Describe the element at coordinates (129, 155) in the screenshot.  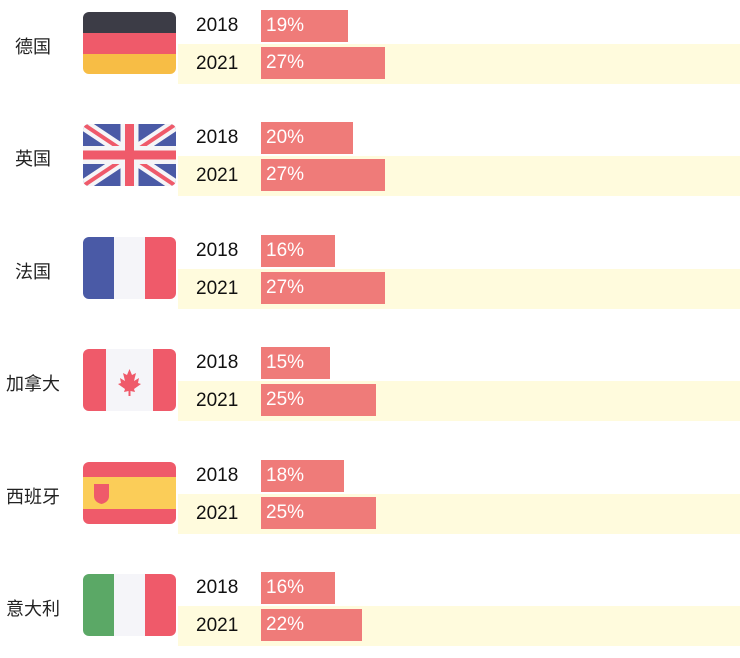
I see `uk-flag-icon` at that location.